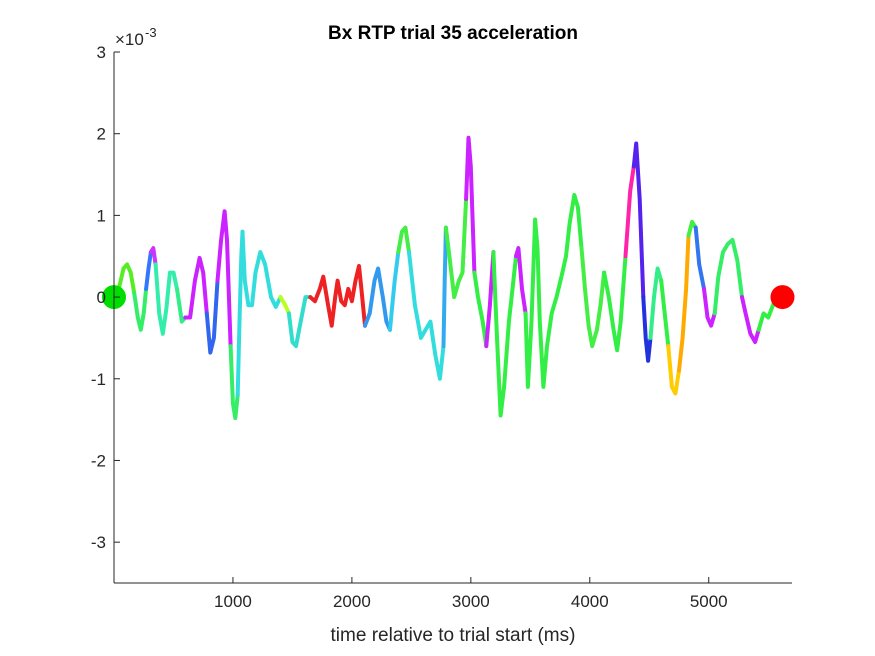 This screenshot has height=656, width=875. Describe the element at coordinates (101, 297) in the screenshot. I see `y-tick-label: 0` at that location.